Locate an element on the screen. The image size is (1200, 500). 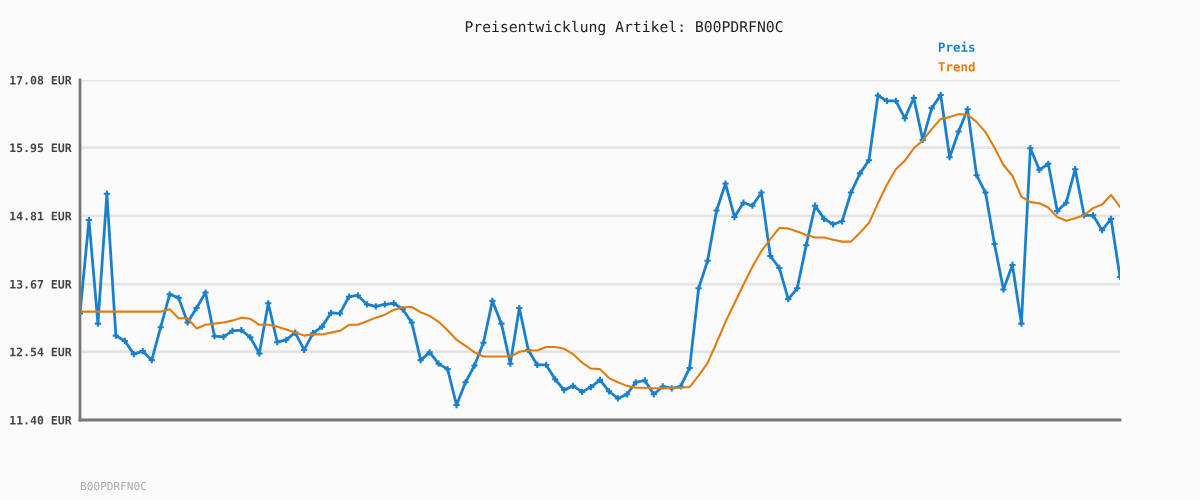
y-tick-label: 14.81 EUR is located at coordinates (41, 216).